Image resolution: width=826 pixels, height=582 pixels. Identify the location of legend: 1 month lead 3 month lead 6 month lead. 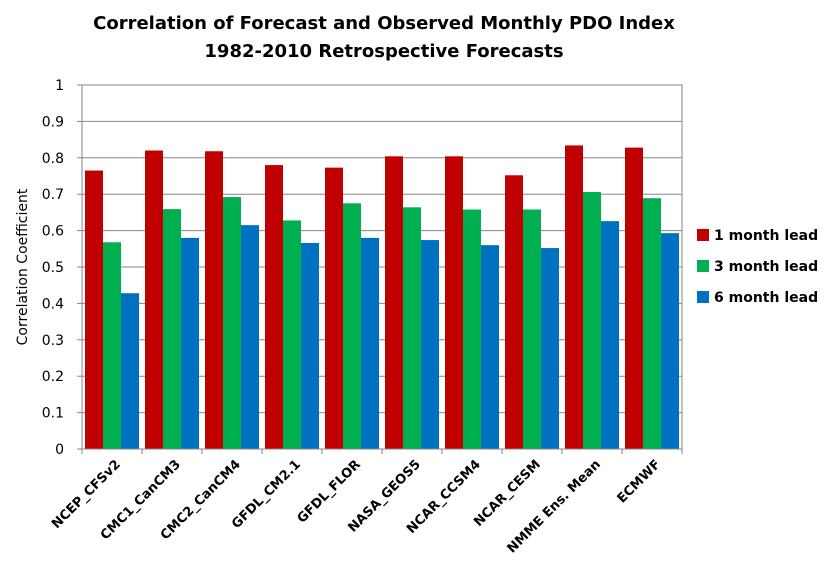
(757, 267).